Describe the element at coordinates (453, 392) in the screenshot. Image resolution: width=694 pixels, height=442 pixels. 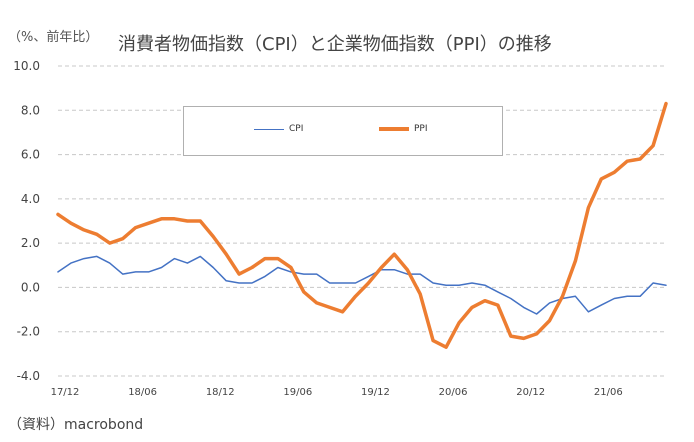
I see `x-tick-label: 20/06` at that location.